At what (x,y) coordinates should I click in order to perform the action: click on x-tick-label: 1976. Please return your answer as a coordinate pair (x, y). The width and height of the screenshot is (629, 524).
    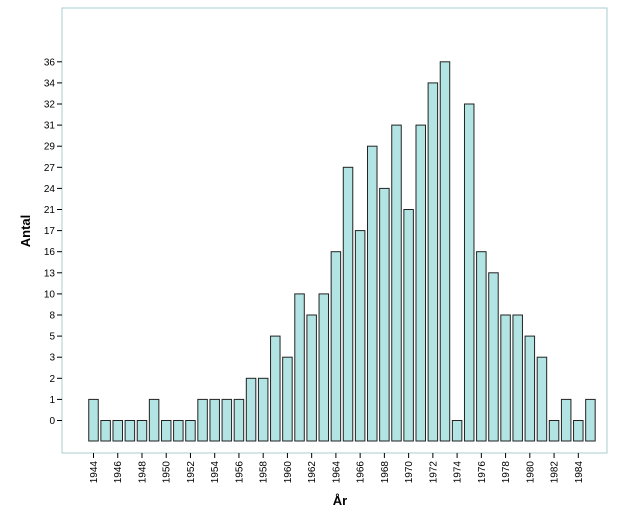
    Looking at the image, I should click on (482, 472).